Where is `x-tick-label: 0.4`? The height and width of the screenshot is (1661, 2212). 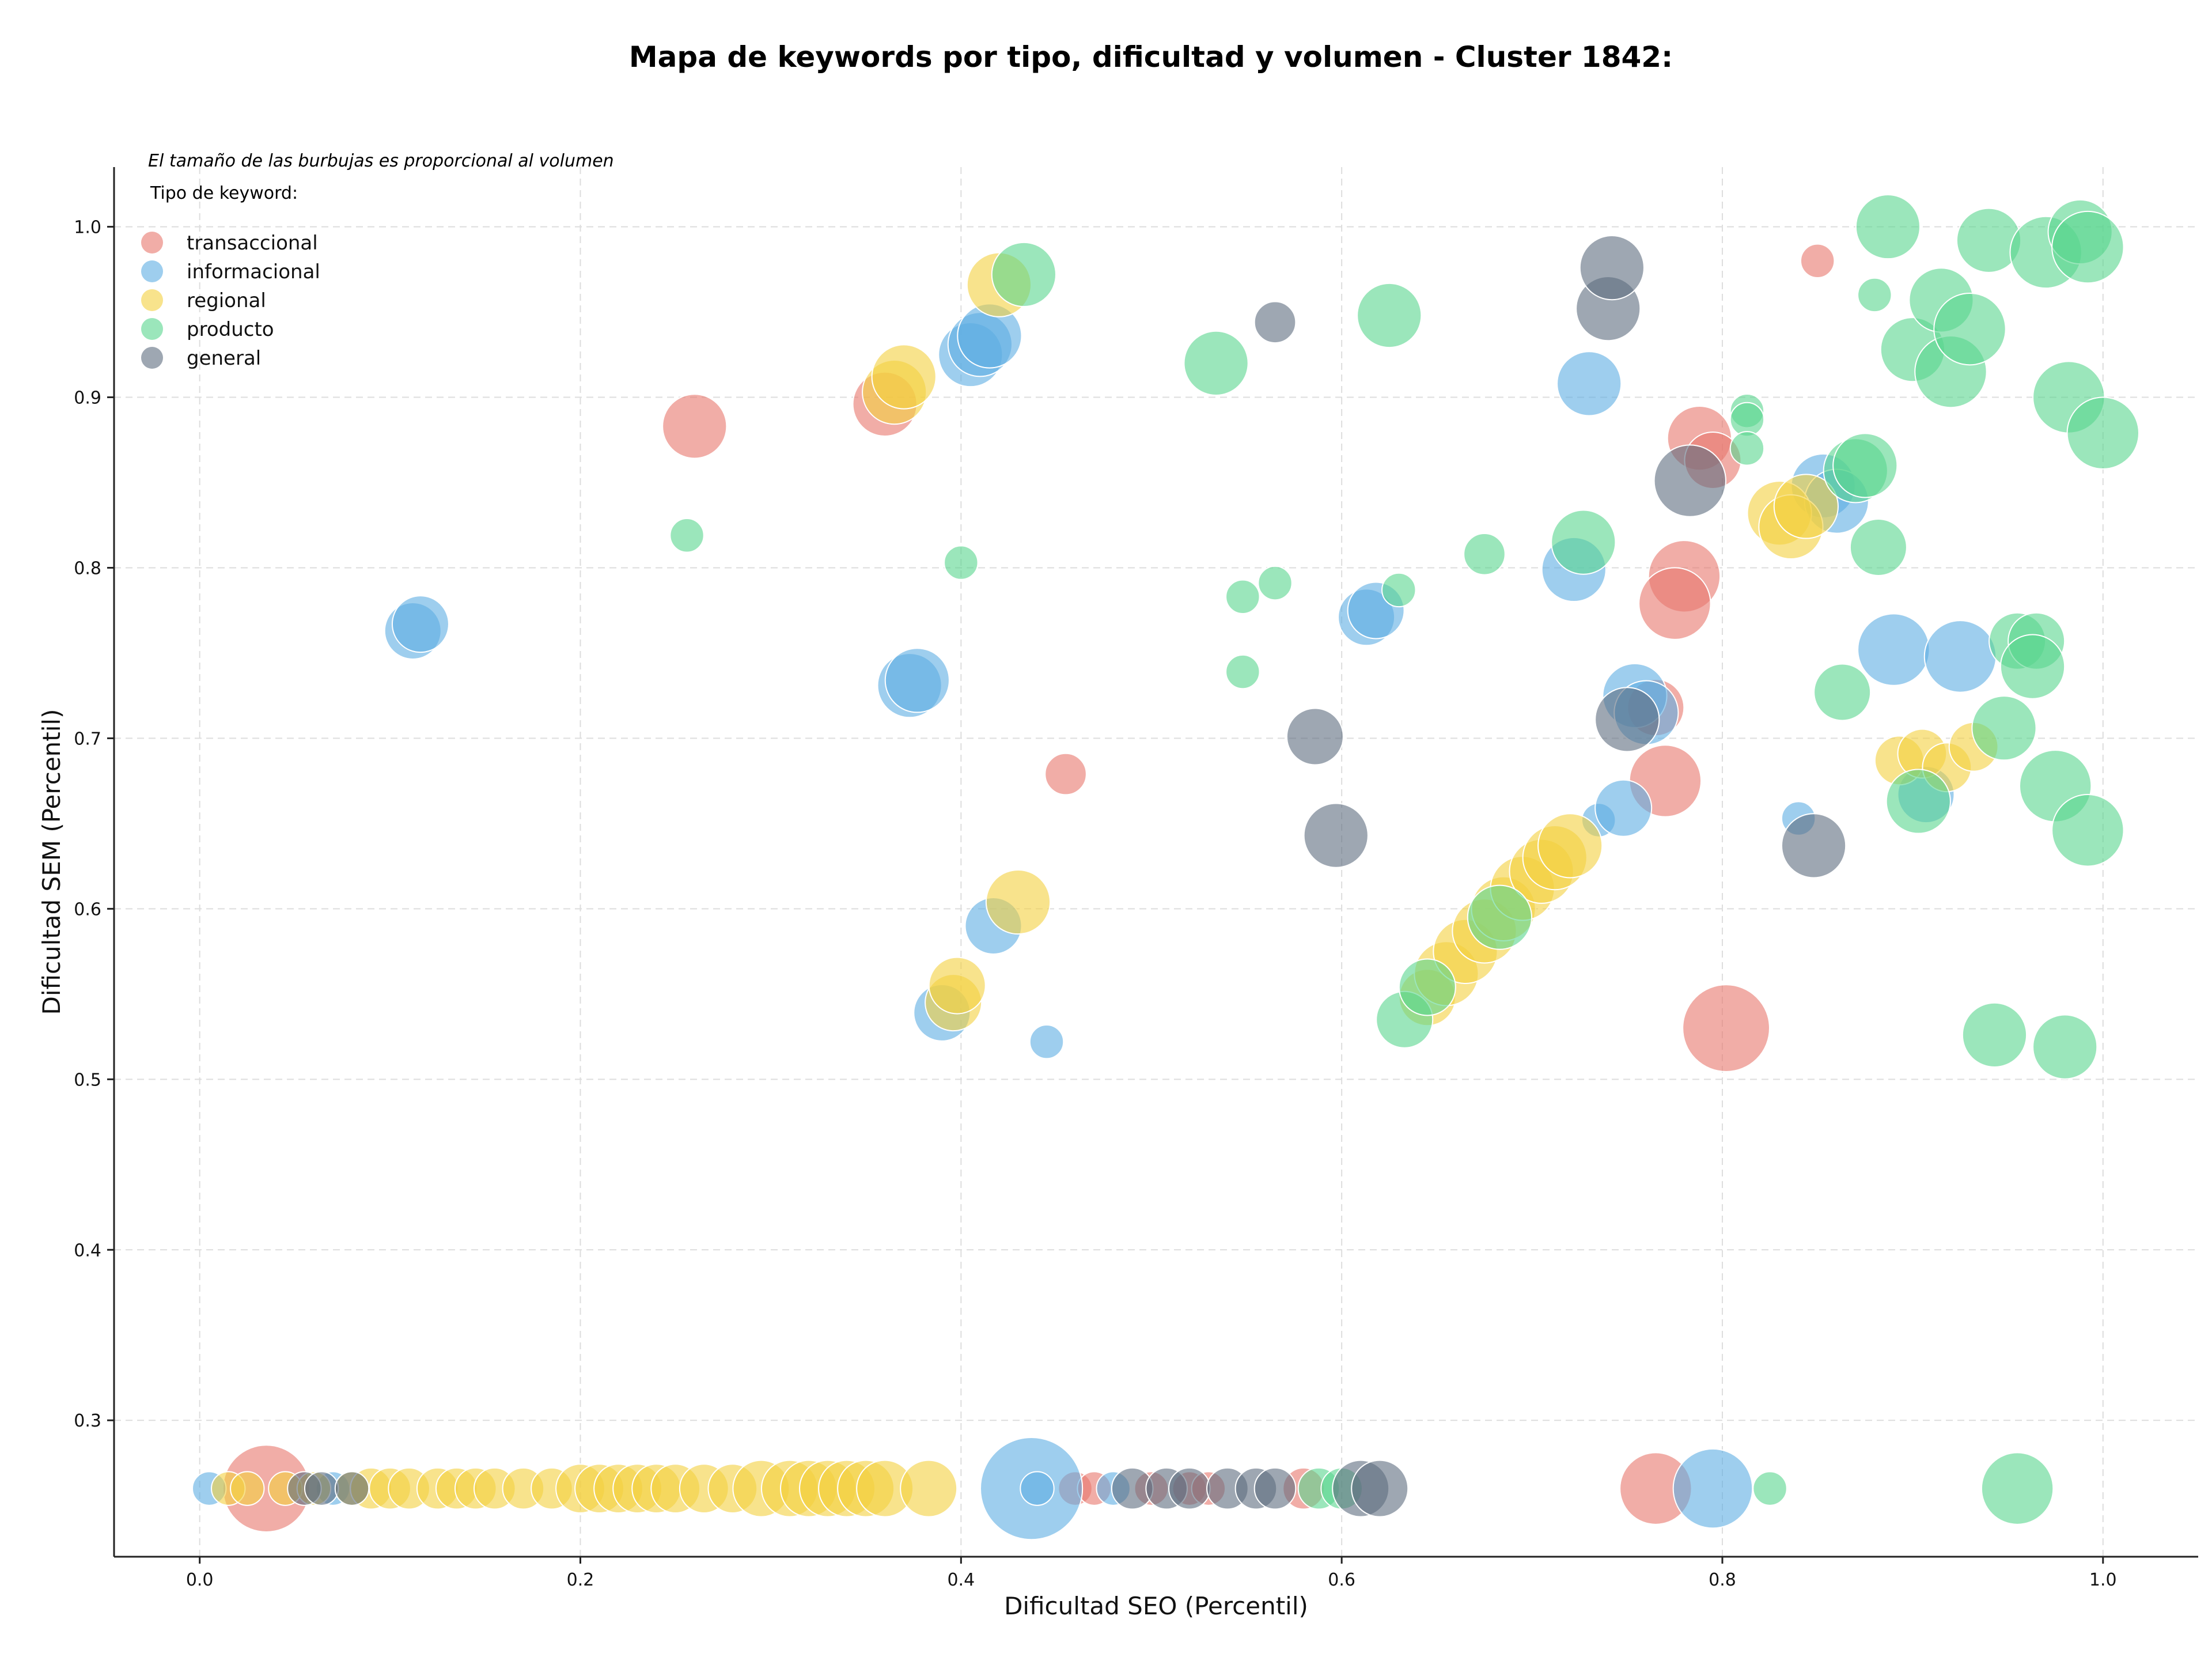 x-tick-label: 0.4 is located at coordinates (961, 1580).